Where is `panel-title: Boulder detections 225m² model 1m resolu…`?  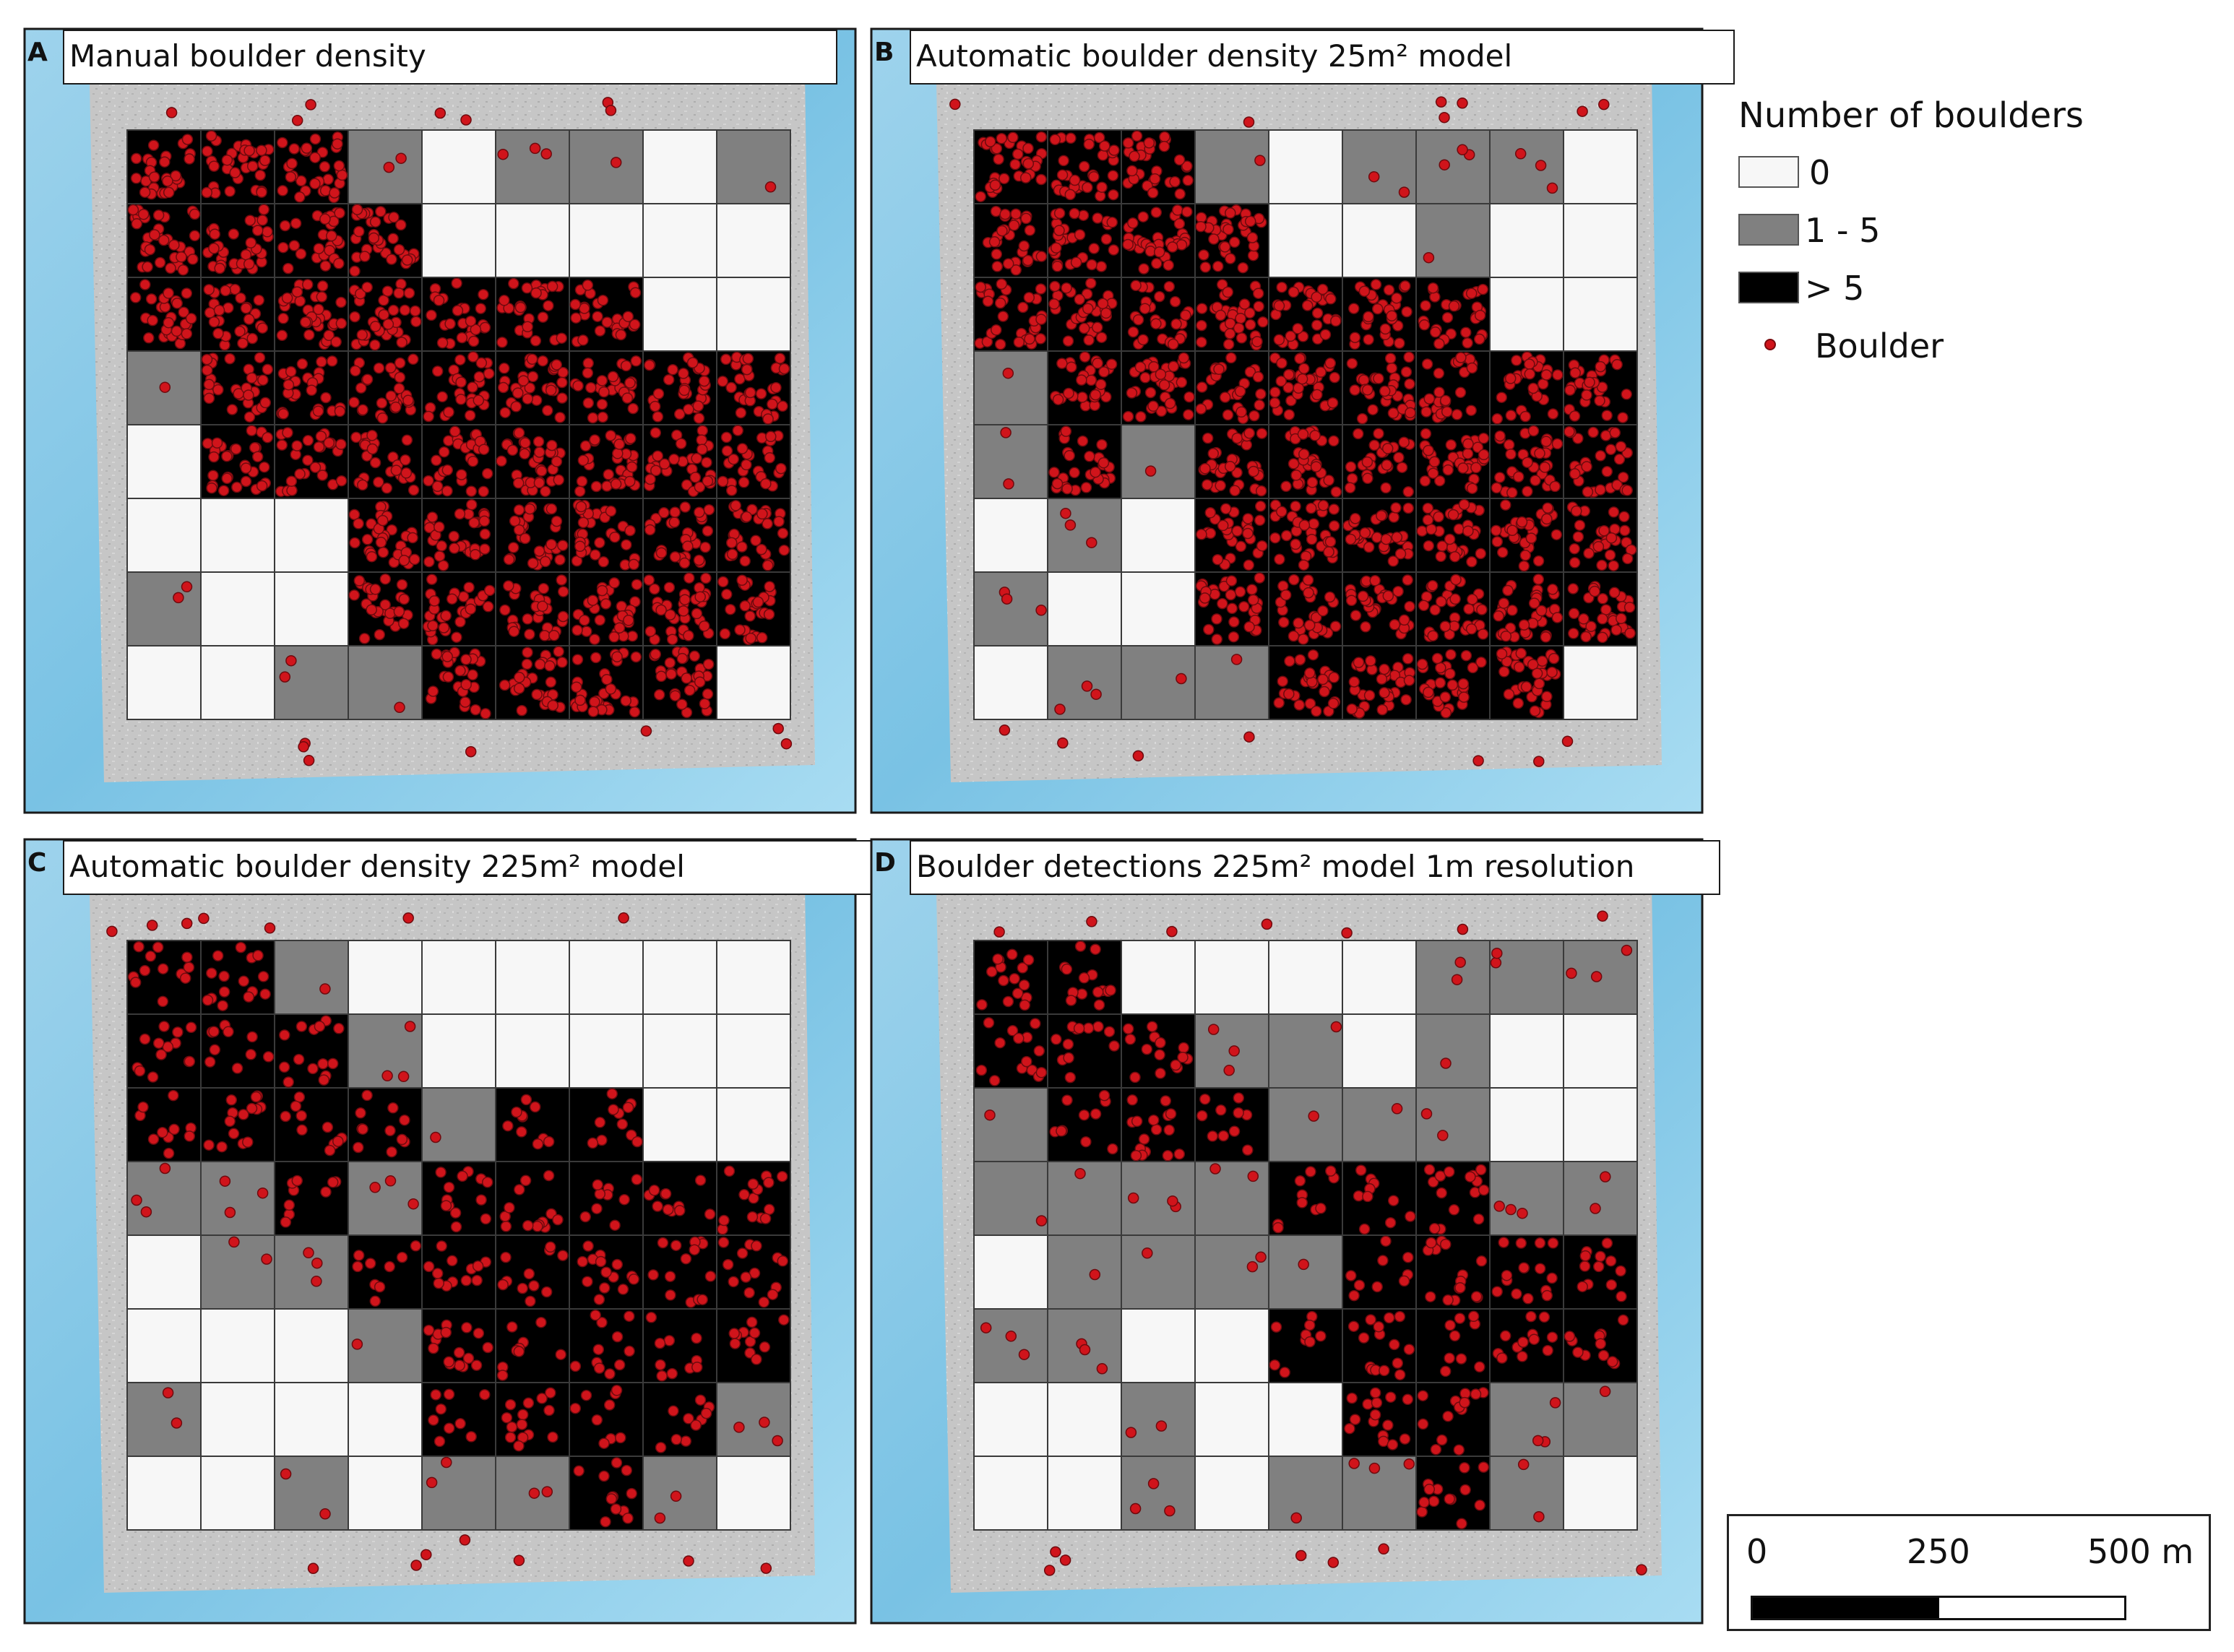 panel-title: Boulder detections 225m² model 1m resolu… is located at coordinates (1275, 866).